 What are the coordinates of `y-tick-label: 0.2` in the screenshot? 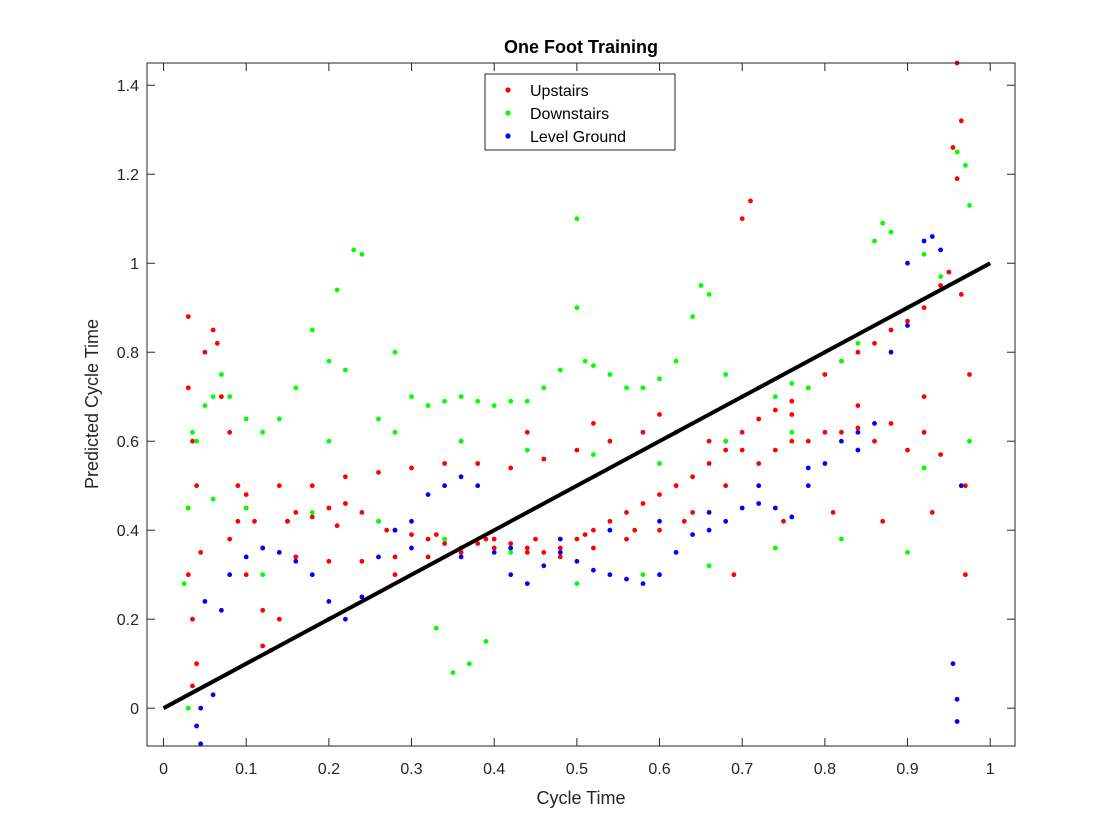 It's located at (128, 620).